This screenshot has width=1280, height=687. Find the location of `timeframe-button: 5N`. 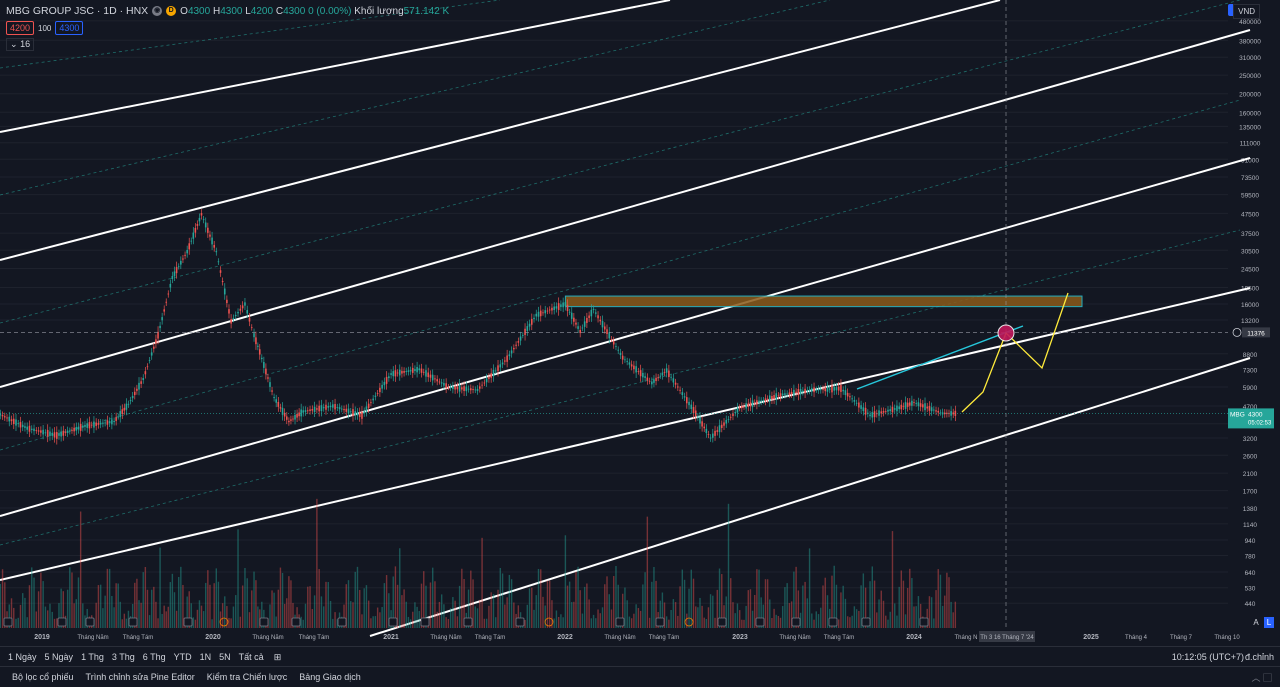

timeframe-button: 5N is located at coordinates (225, 657).